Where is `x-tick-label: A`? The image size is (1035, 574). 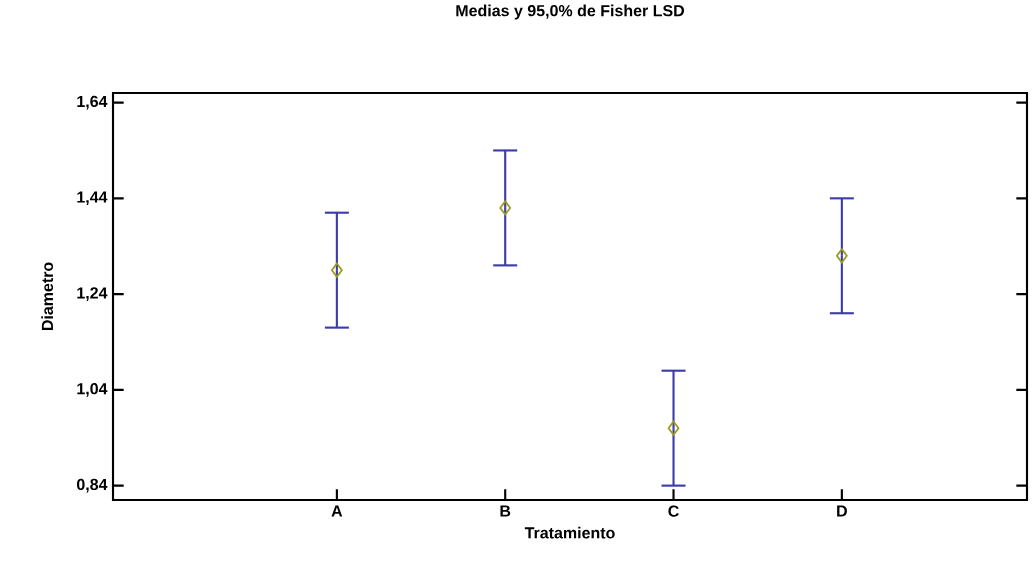 x-tick-label: A is located at coordinates (337, 511).